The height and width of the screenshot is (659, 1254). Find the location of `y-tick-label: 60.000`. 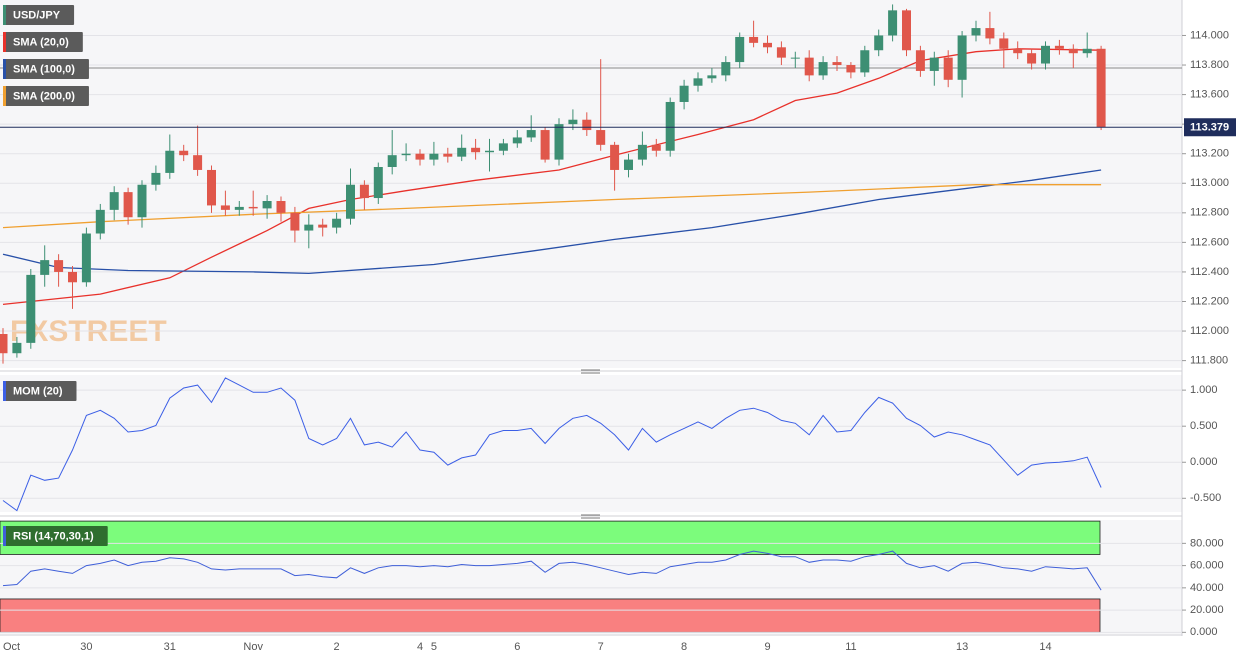

y-tick-label: 60.000 is located at coordinates (1207, 566).